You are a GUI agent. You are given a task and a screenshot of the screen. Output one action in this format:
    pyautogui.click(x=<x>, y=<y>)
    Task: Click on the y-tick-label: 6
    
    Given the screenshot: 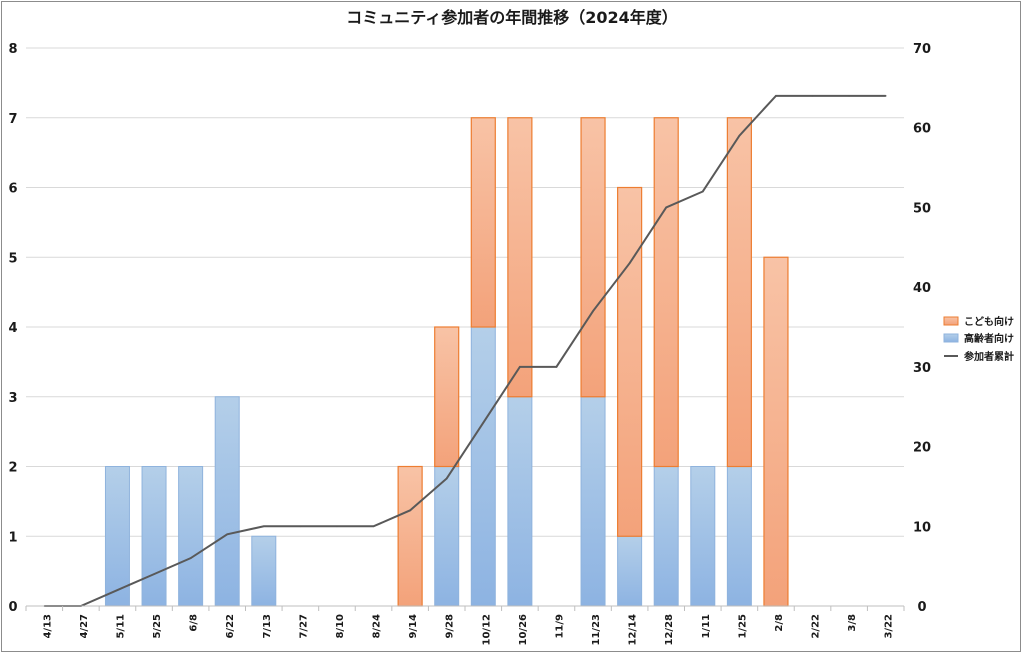 What is the action you would take?
    pyautogui.click(x=12, y=189)
    